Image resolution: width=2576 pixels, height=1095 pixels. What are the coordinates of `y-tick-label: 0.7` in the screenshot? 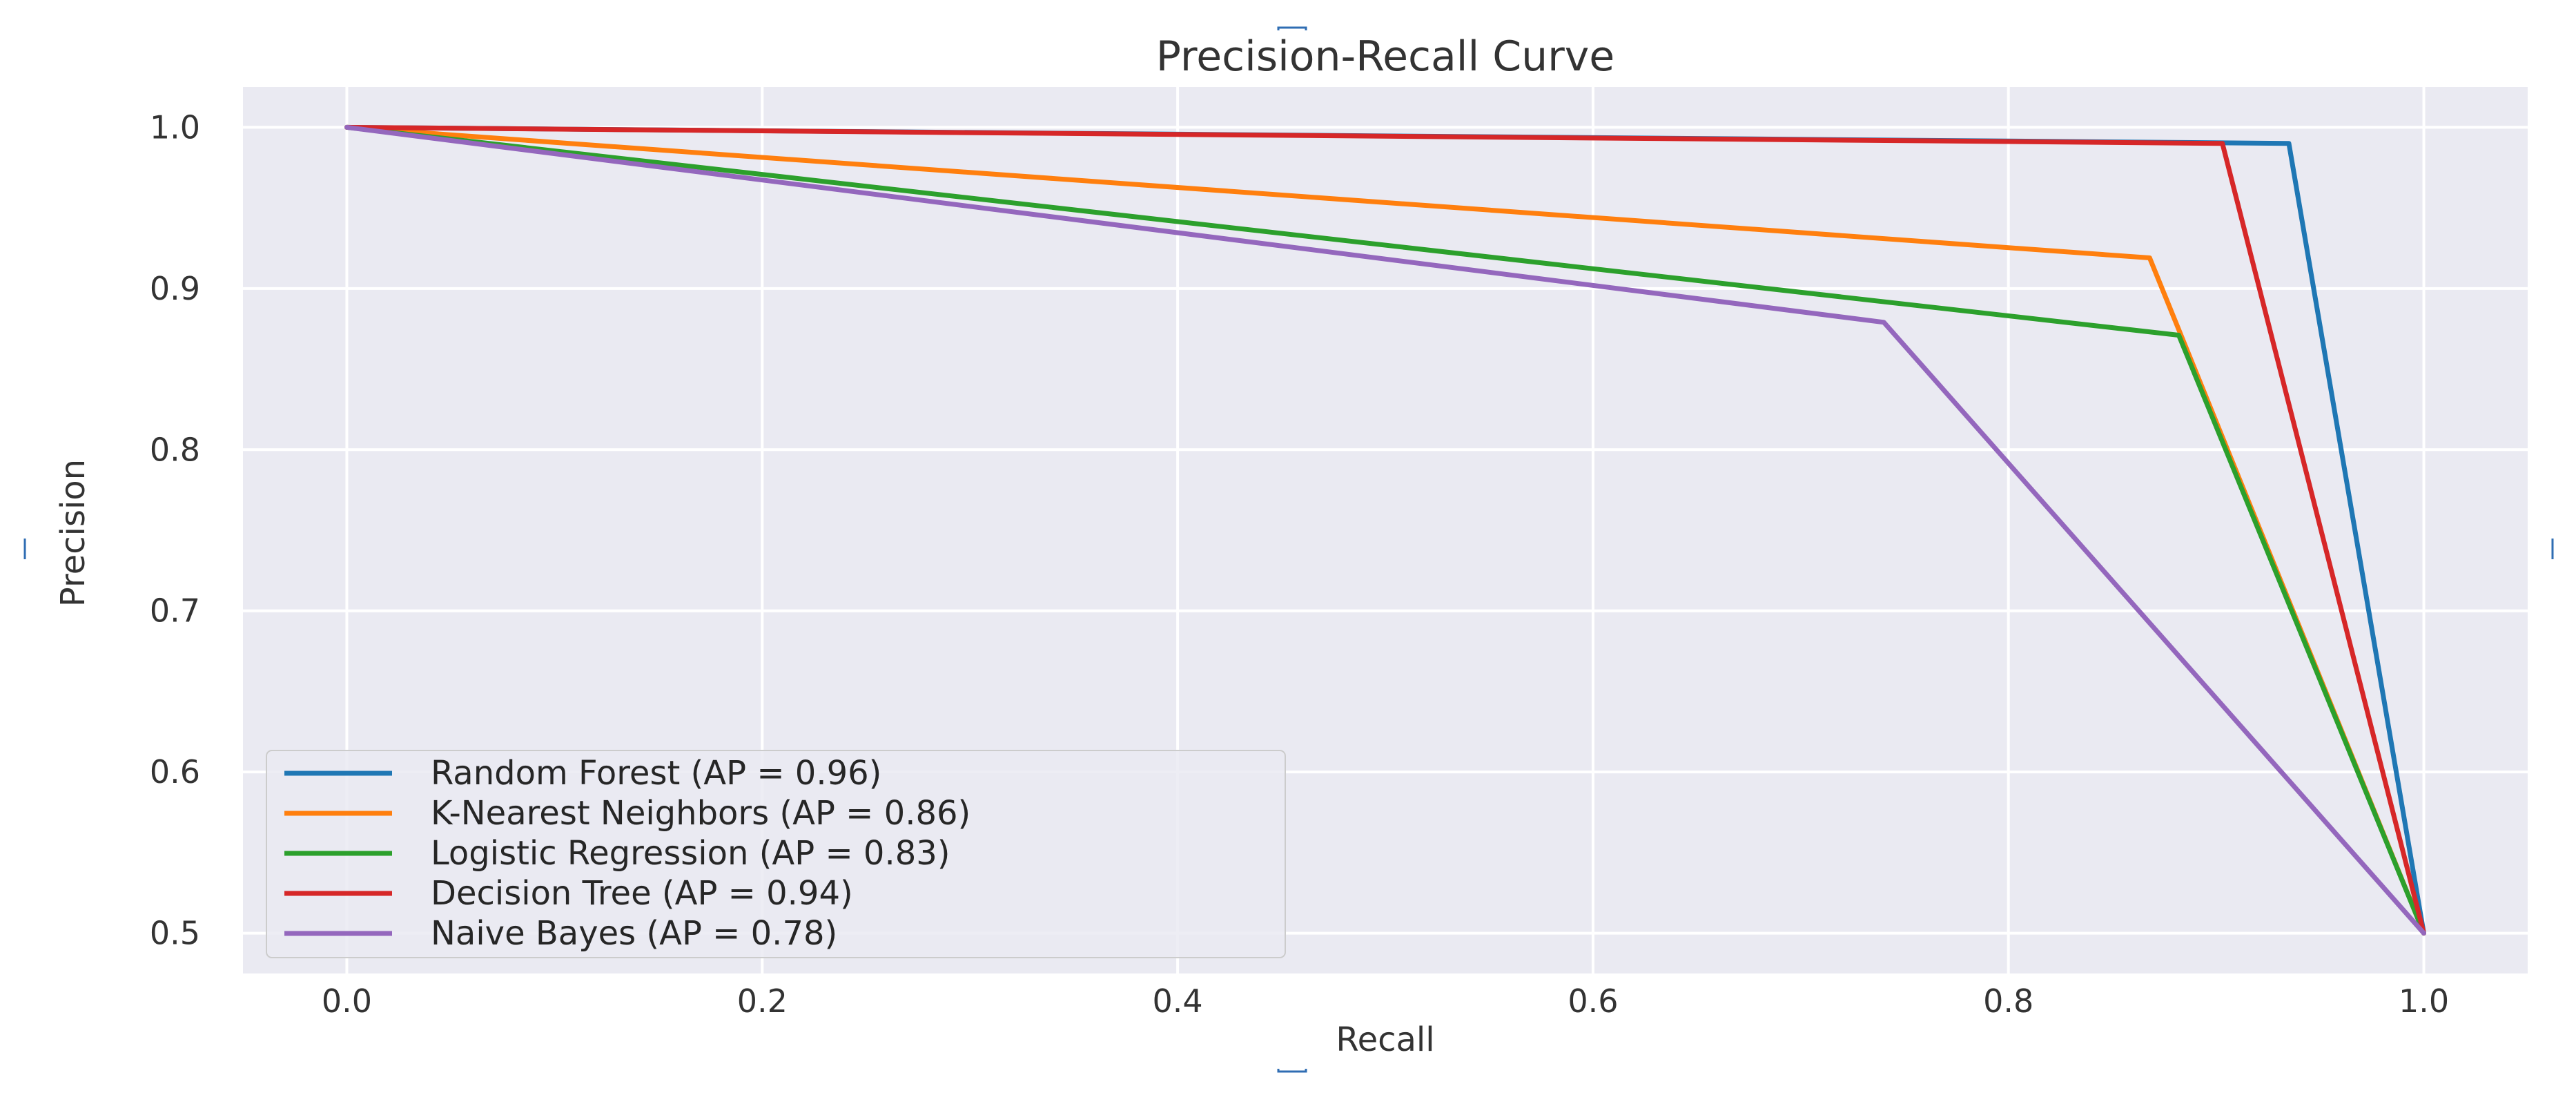 It's located at (175, 611).